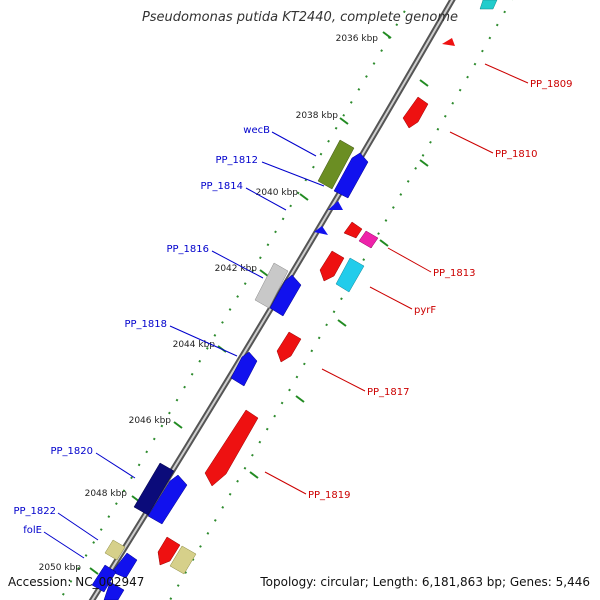 This screenshot has height=600, width=600. I want to click on kbp-label: 2050 kbp, so click(60, 568).